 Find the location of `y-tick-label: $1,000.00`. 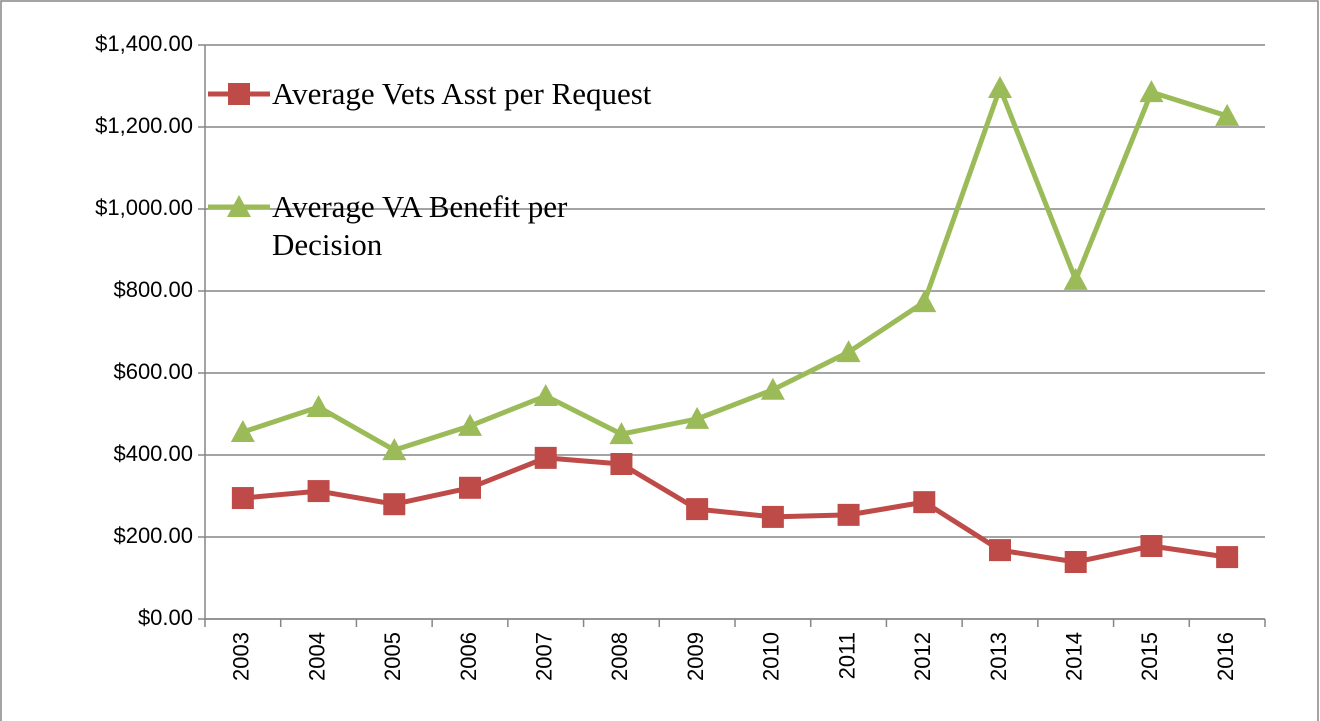

y-tick-label: $1,000.00 is located at coordinates (144, 207).